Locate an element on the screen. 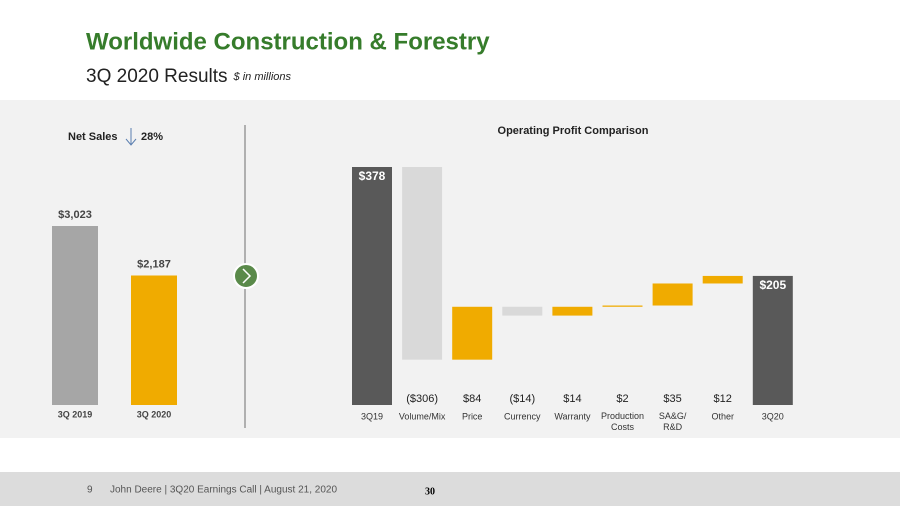  value-label: $84 is located at coordinates (472, 399).